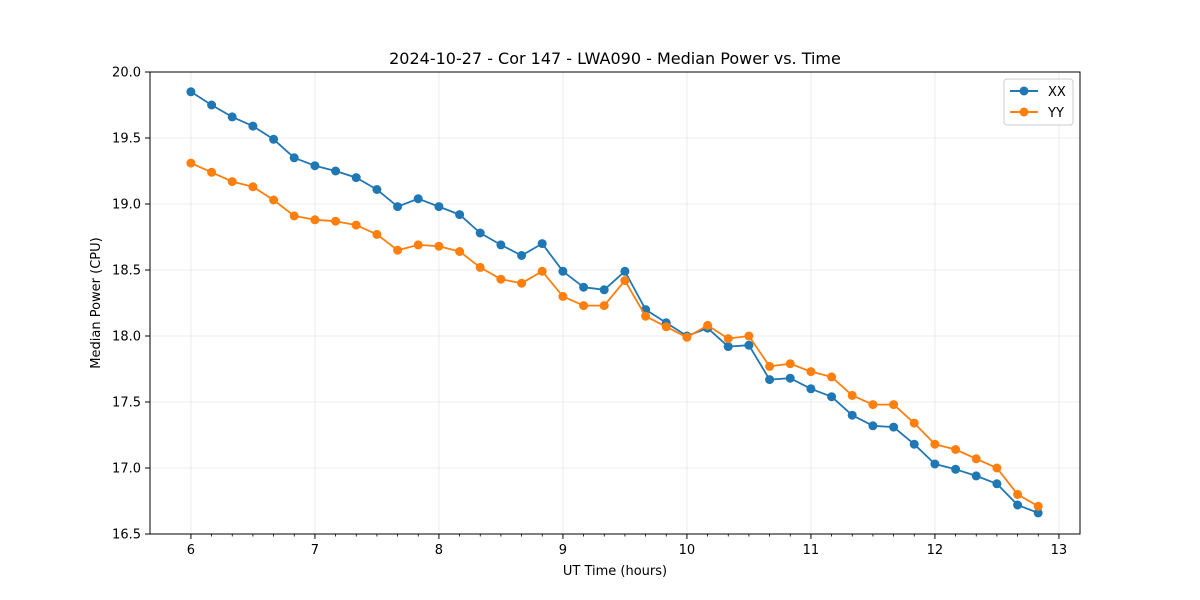 The image size is (1200, 600). Describe the element at coordinates (1038, 102) in the screenshot. I see `legend: XX YY` at that location.